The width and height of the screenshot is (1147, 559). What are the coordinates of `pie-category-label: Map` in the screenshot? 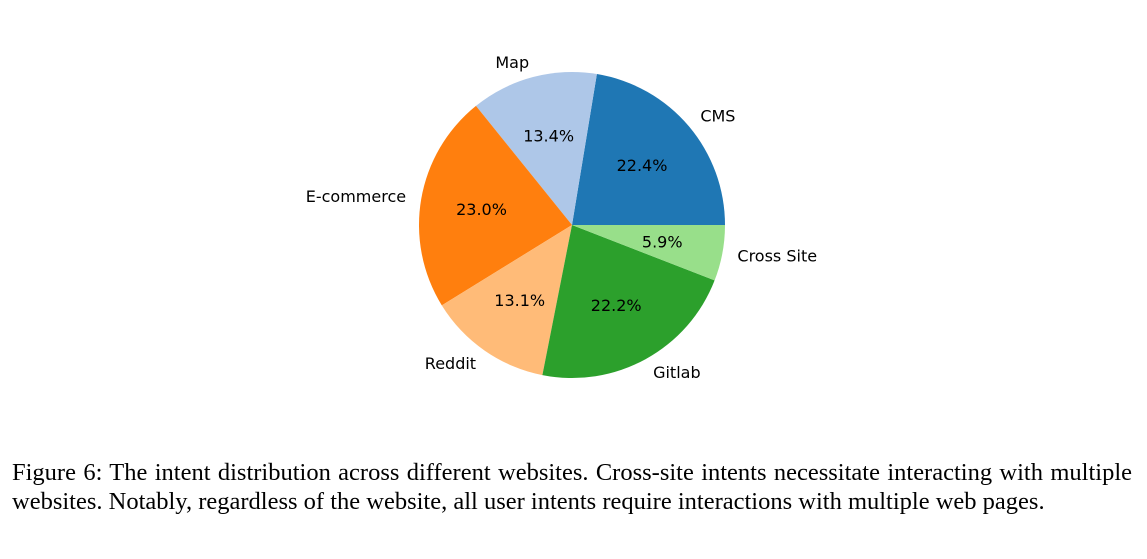 It's located at (512, 62).